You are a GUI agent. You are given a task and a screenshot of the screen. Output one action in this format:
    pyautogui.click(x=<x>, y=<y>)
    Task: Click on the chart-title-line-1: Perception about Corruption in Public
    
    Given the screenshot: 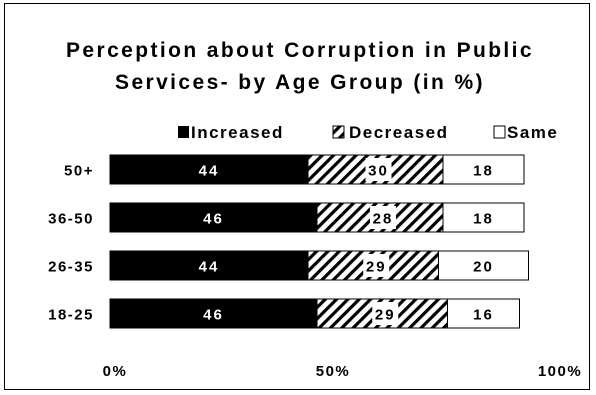 What is the action you would take?
    pyautogui.click(x=300, y=50)
    